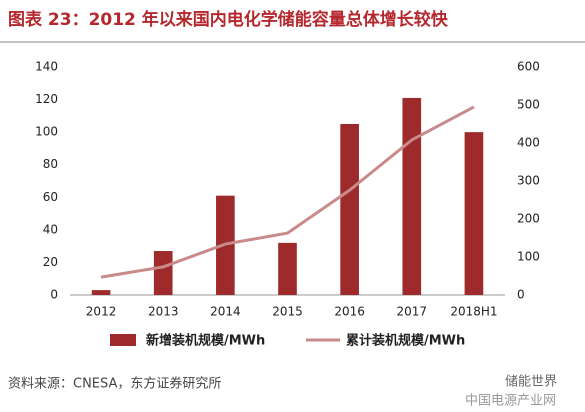 Image resolution: width=585 pixels, height=412 pixels. Describe the element at coordinates (46, 132) in the screenshot. I see `y-tick-label: 100` at that location.